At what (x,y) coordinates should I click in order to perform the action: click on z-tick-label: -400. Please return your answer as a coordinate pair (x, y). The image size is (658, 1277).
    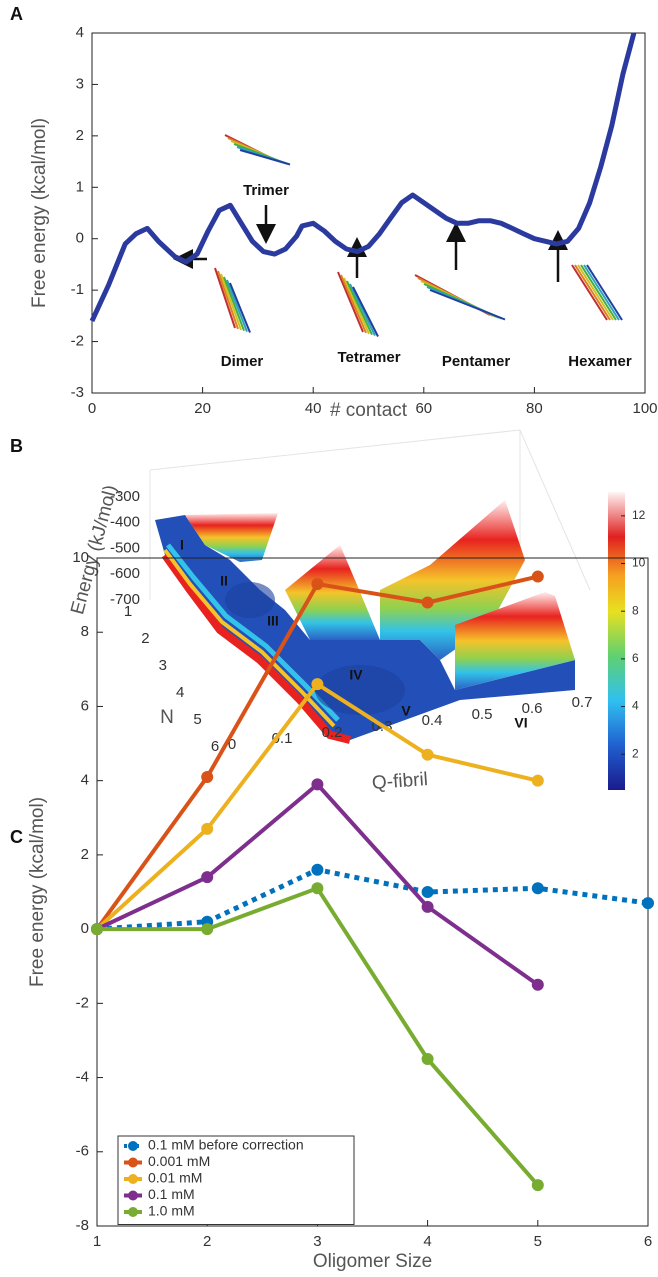
    Looking at the image, I should click on (125, 522).